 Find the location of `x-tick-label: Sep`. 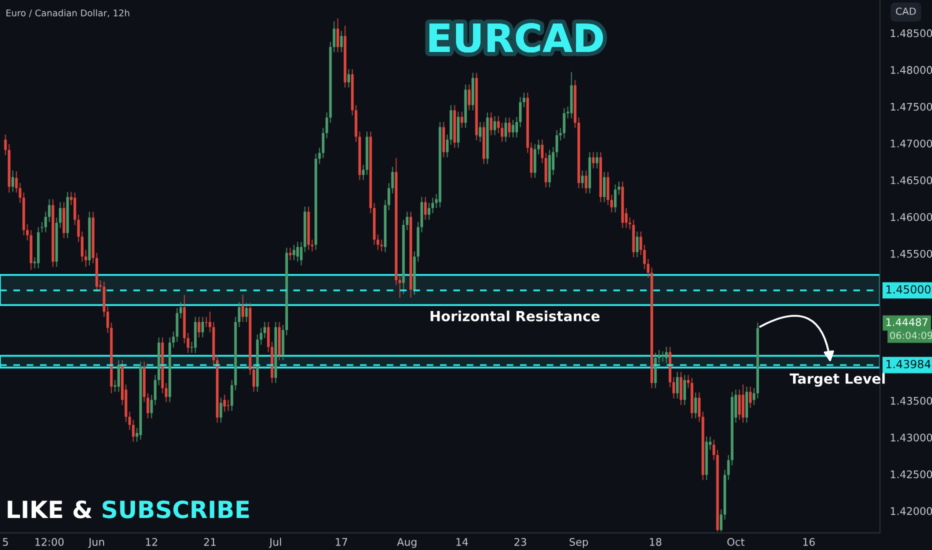

x-tick-label: Sep is located at coordinates (579, 543).